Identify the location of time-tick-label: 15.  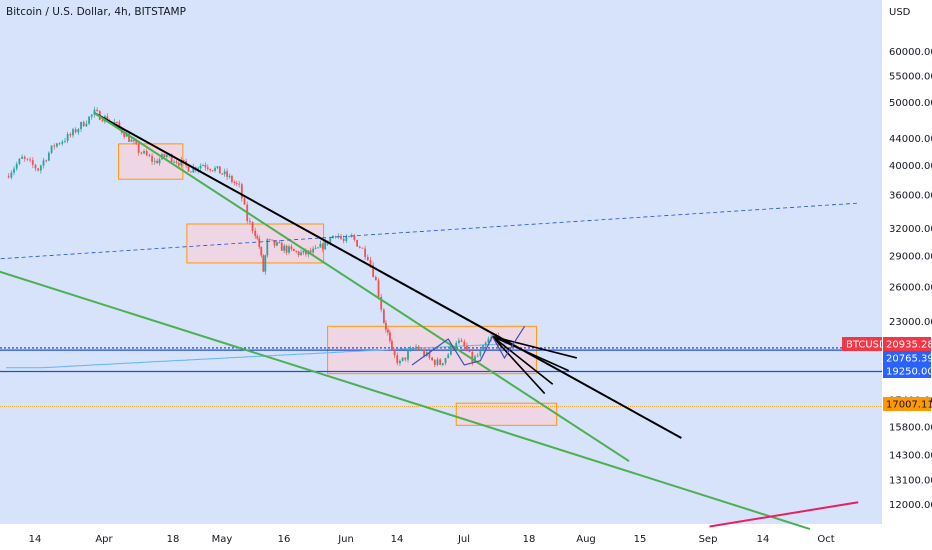
(640, 539).